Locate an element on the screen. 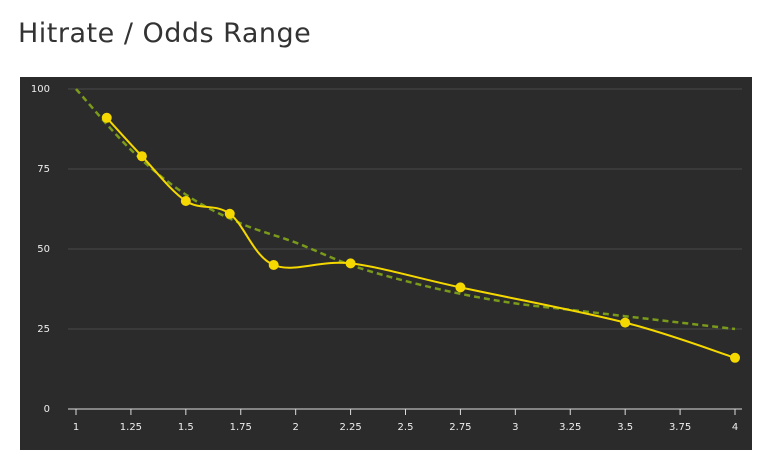  x-tick-label: 2 is located at coordinates (295, 427).